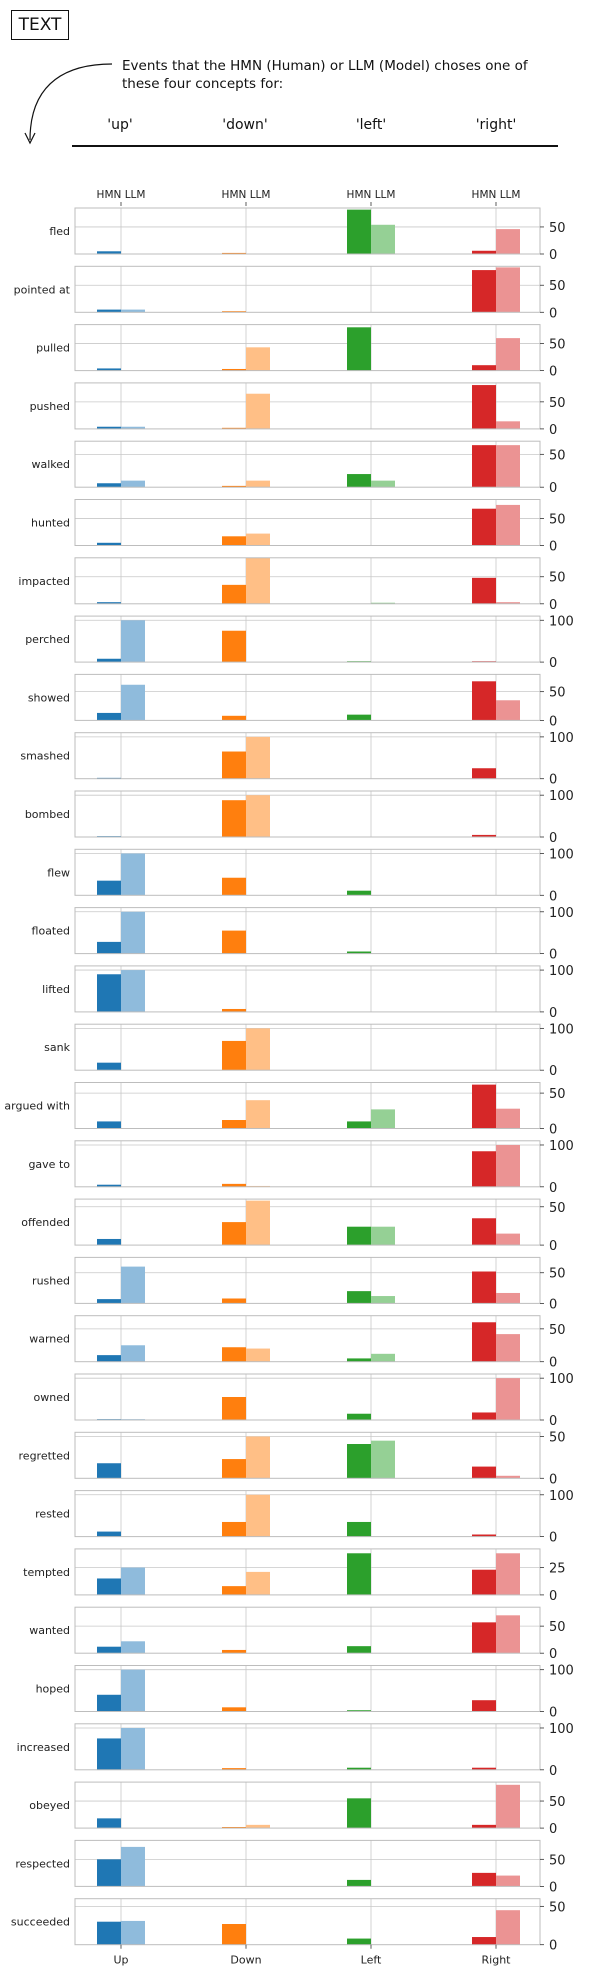 This screenshot has width=600, height=1980. Describe the element at coordinates (557, 578) in the screenshot. I see `ytick-label-impacted-50: 50` at that location.